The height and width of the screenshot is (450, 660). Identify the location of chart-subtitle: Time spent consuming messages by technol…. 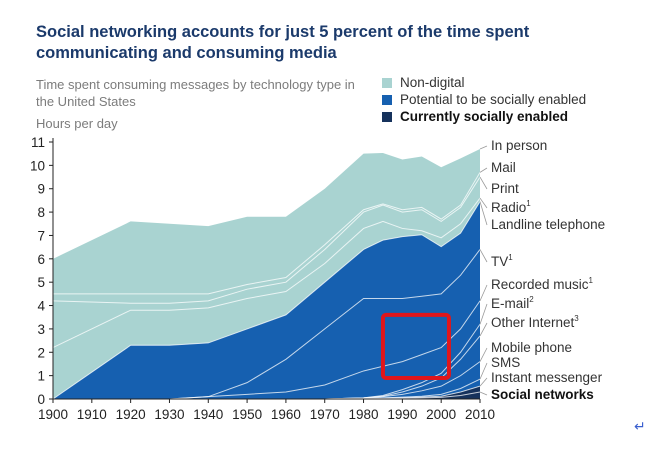
(195, 93).